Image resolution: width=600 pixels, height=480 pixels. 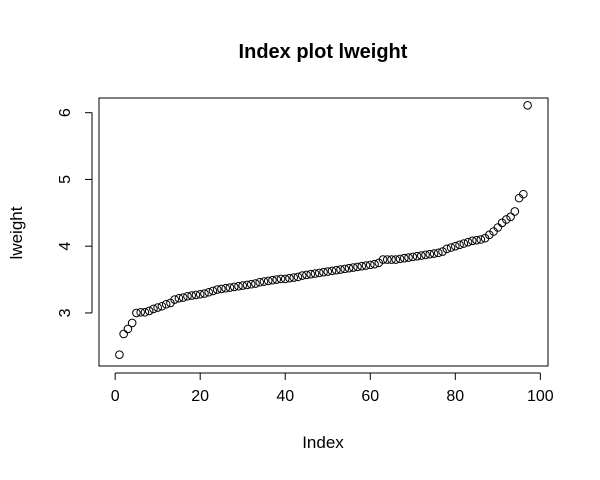 What do you see at coordinates (65, 179) in the screenshot?
I see `y-tick-label: 5` at bounding box center [65, 179].